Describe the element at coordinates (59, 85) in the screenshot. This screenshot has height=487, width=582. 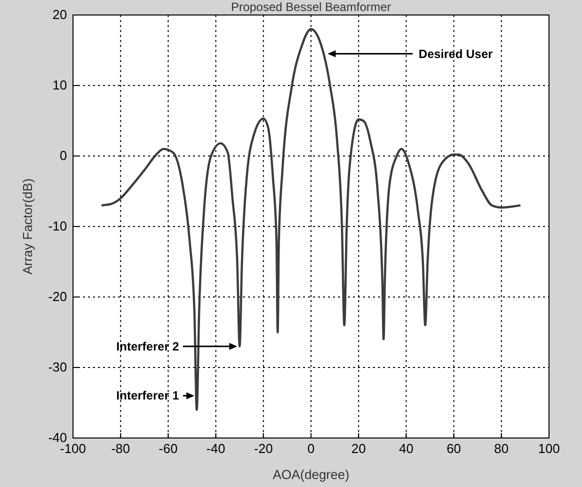
I see `y-tick-label: 10` at that location.